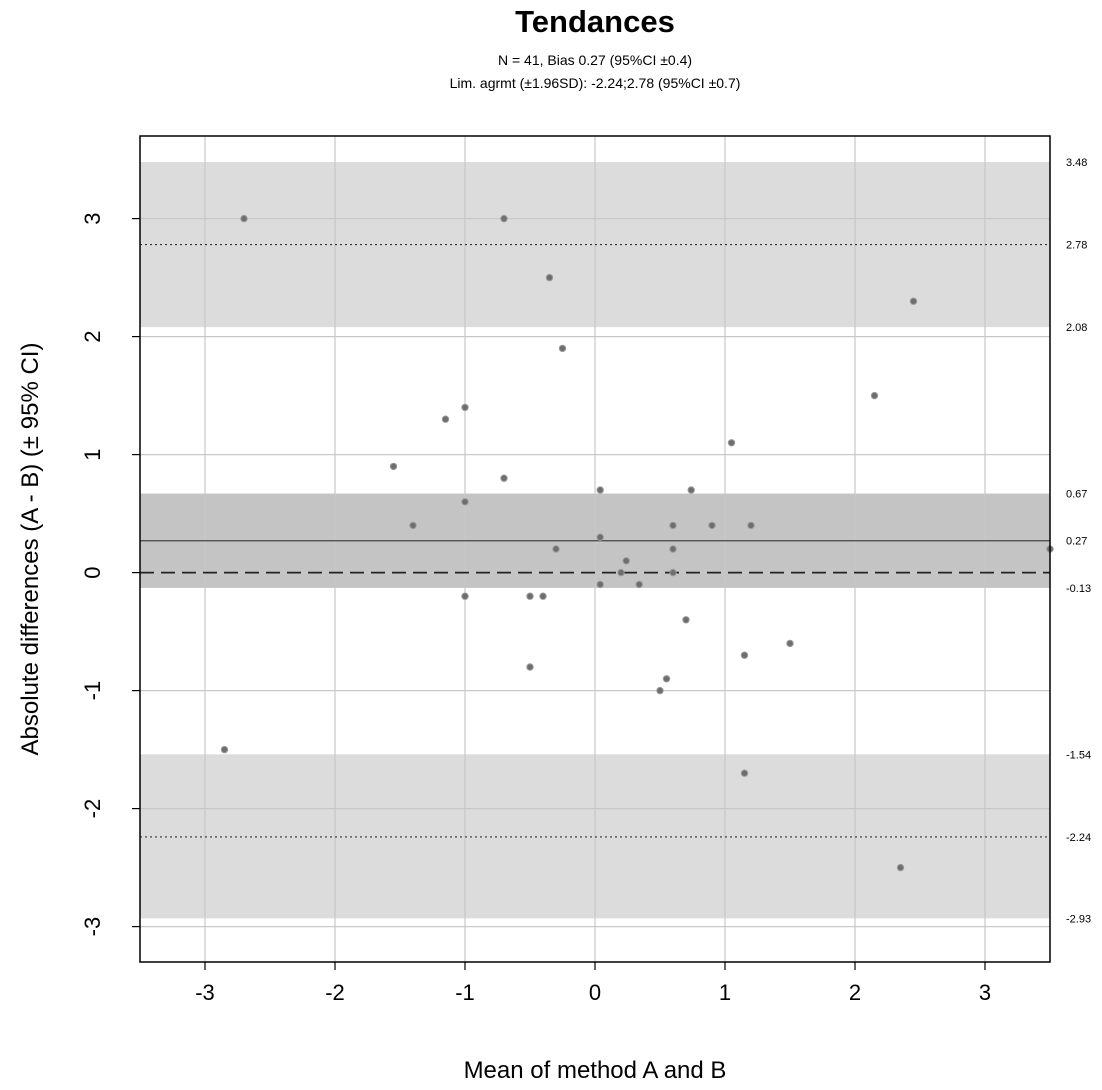 The width and height of the screenshot is (1102, 1090). What do you see at coordinates (1076, 163) in the screenshot?
I see `right-axis-value-label: 3.48` at bounding box center [1076, 163].